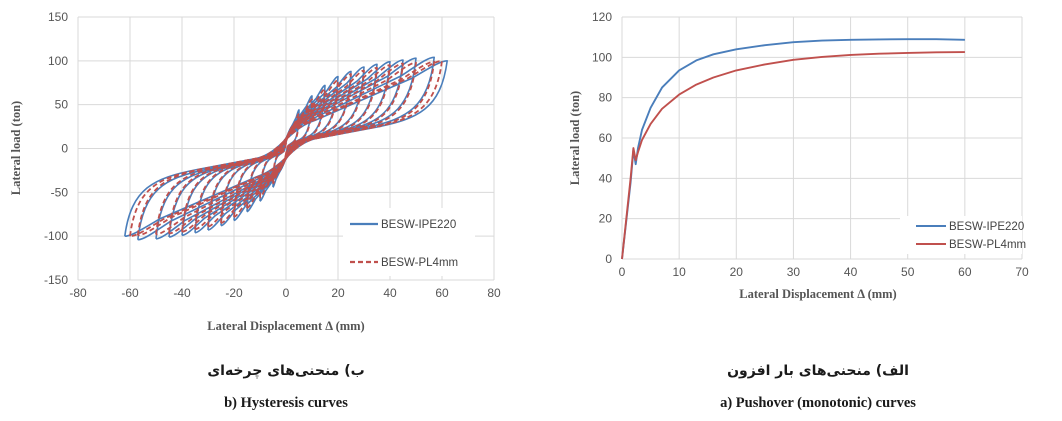 The image size is (1062, 421). Describe the element at coordinates (602, 17) in the screenshot. I see `pushover-y-tick-label: 120` at that location.